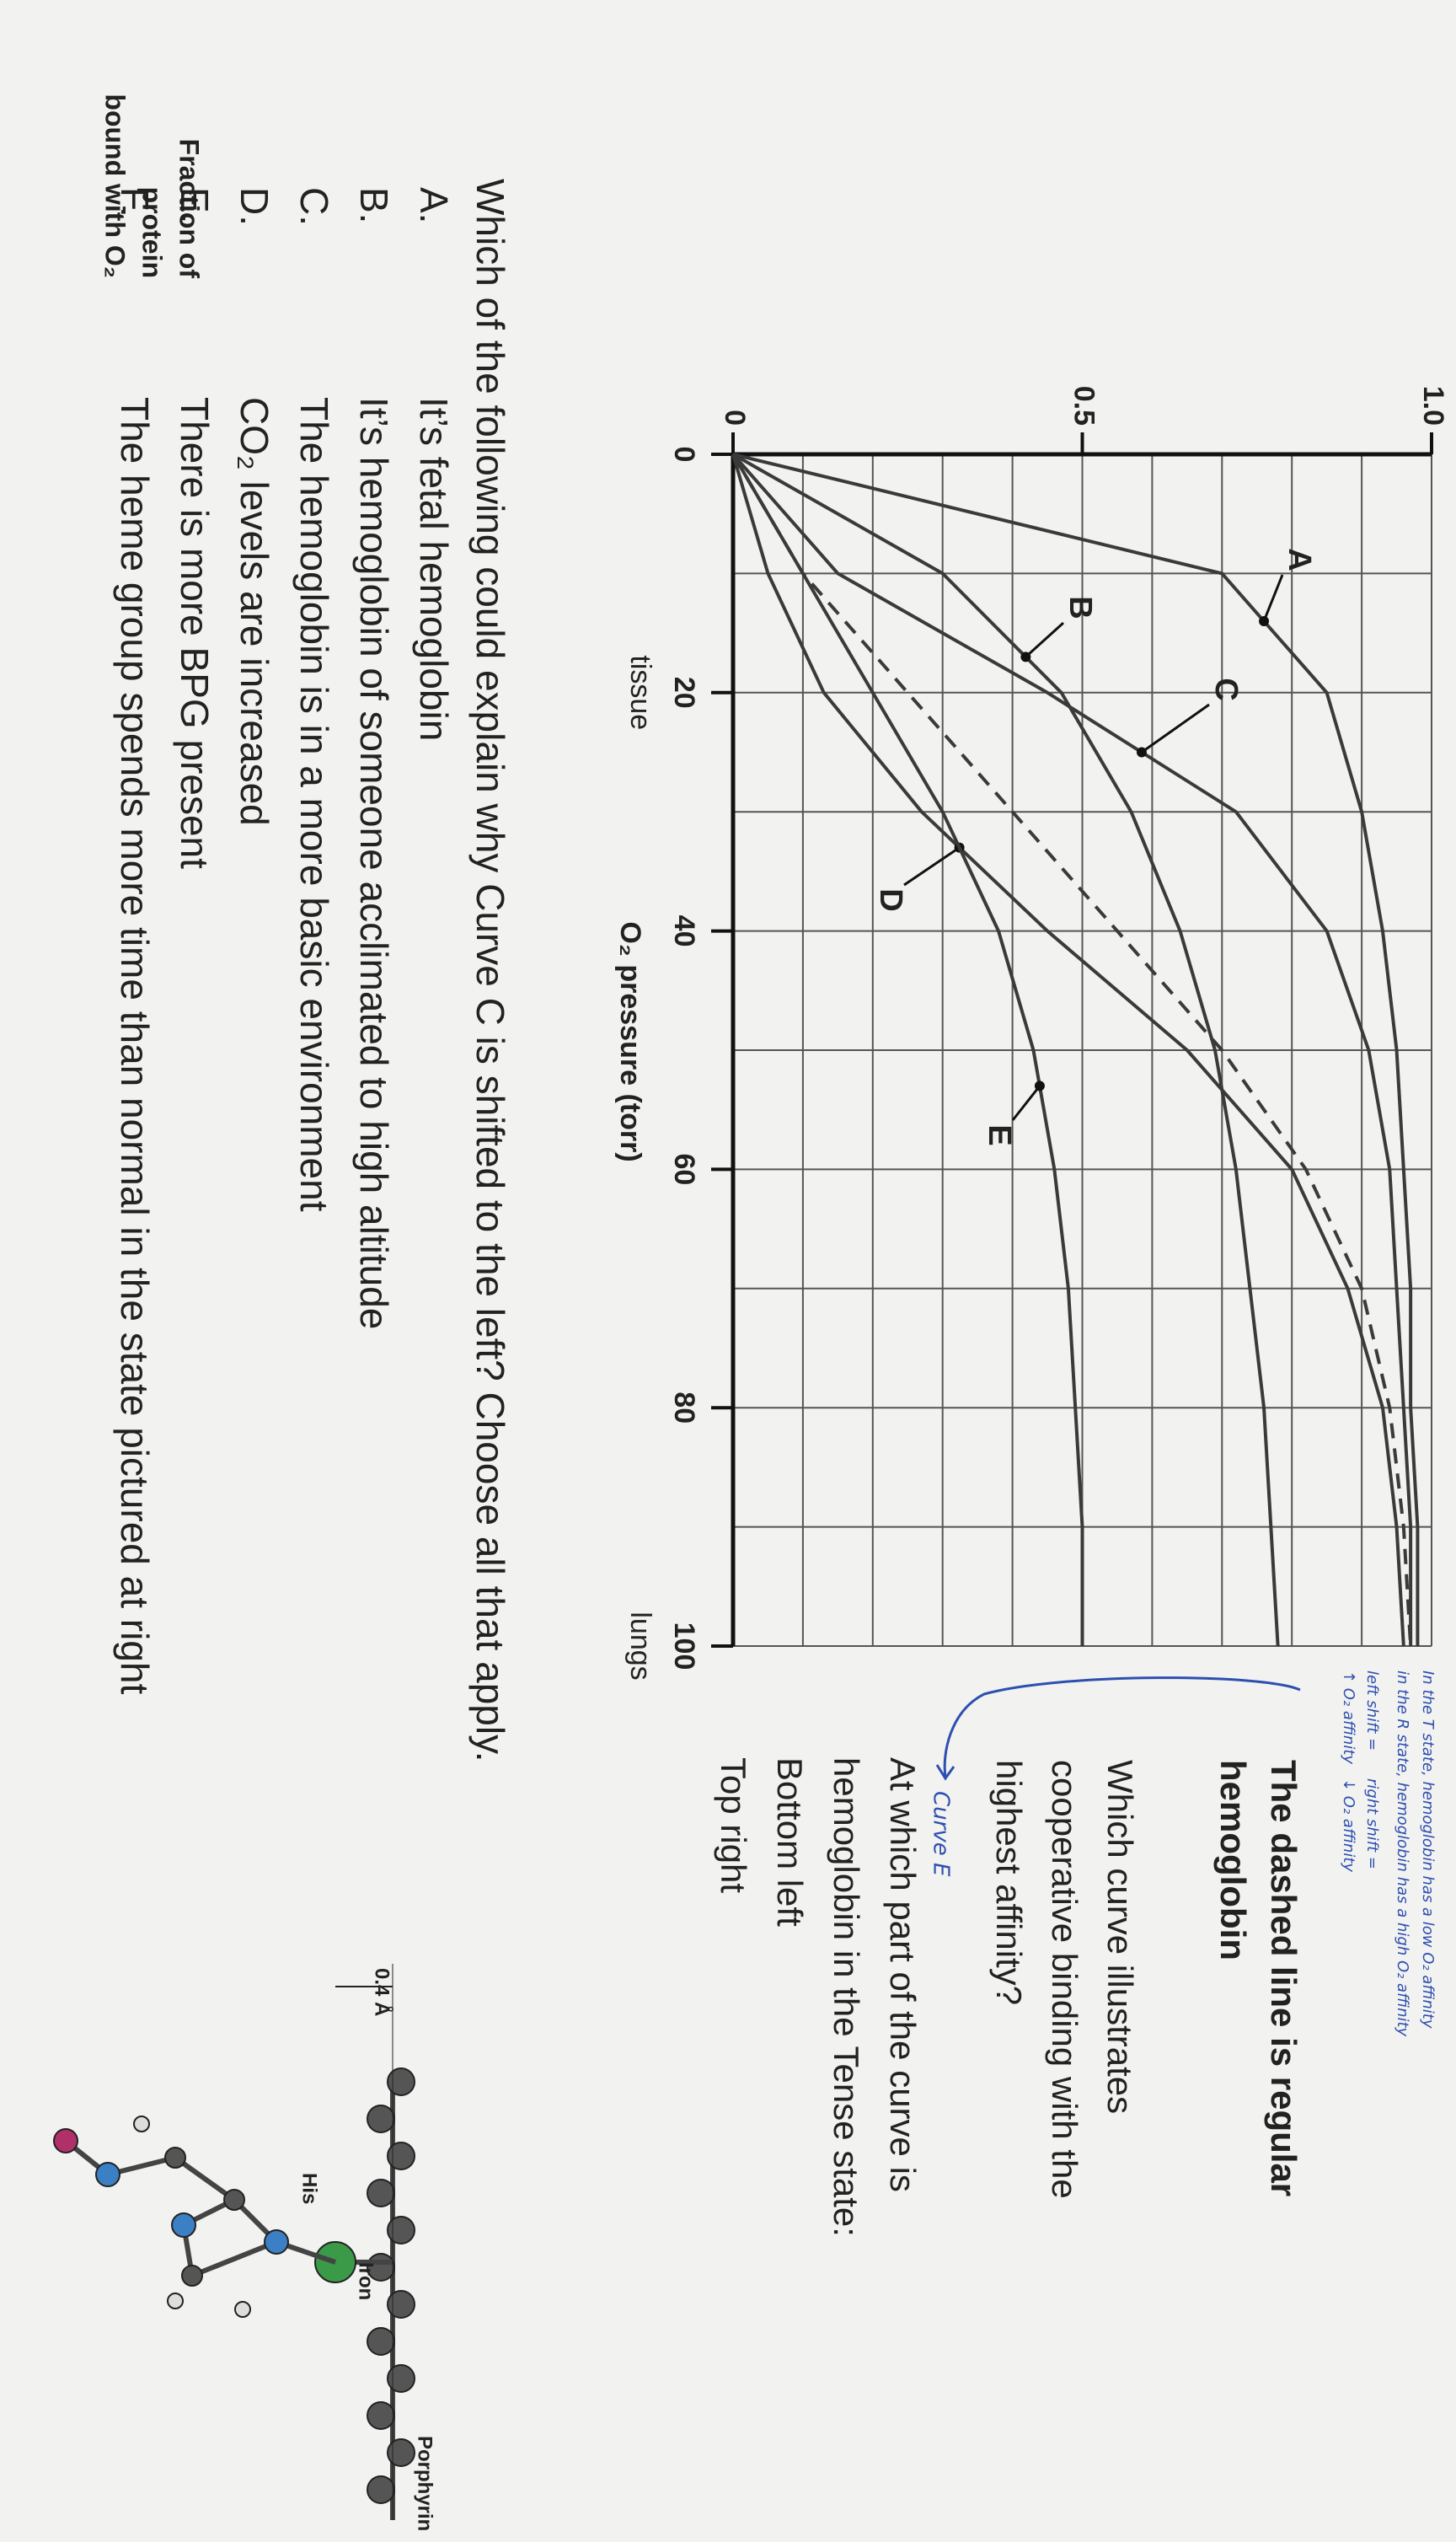 This screenshot has width=1456, height=2542. What do you see at coordinates (1348, 1717) in the screenshot?
I see `handwritten-note: ↑ O₂ affinity` at bounding box center [1348, 1717].